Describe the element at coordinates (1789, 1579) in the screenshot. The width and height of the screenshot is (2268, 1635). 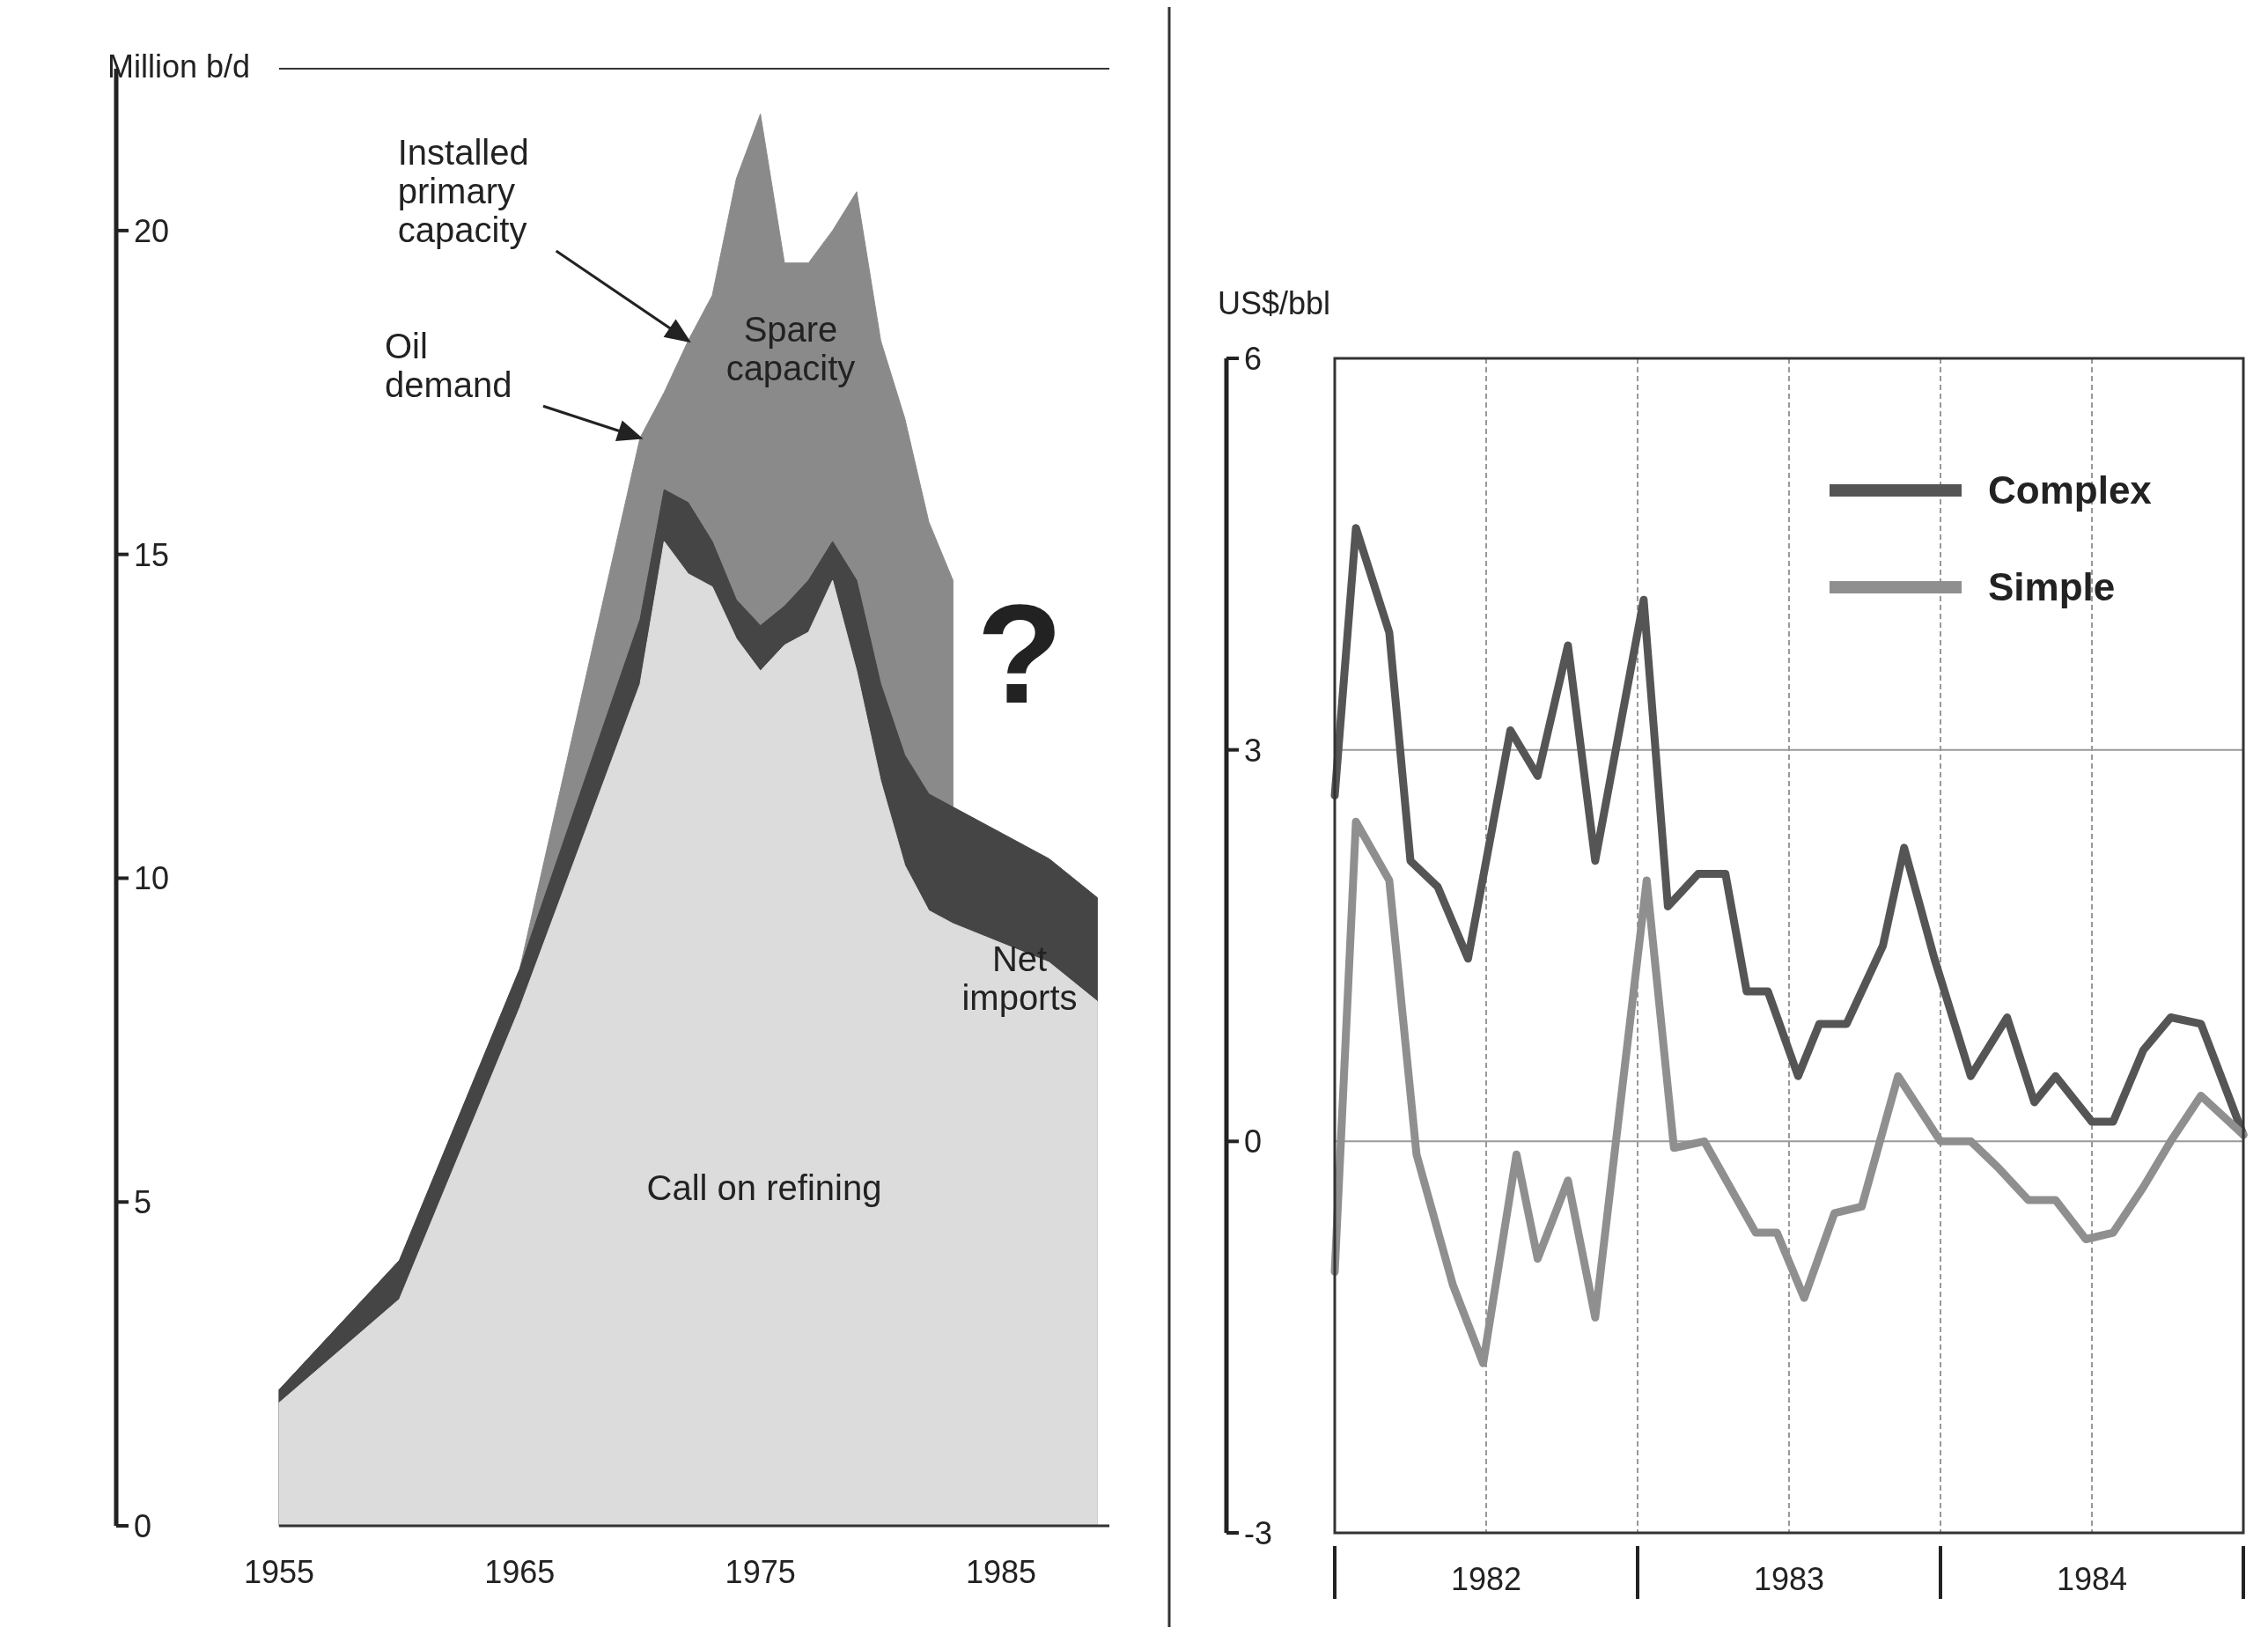
I see `x-tick-label: 1983` at that location.